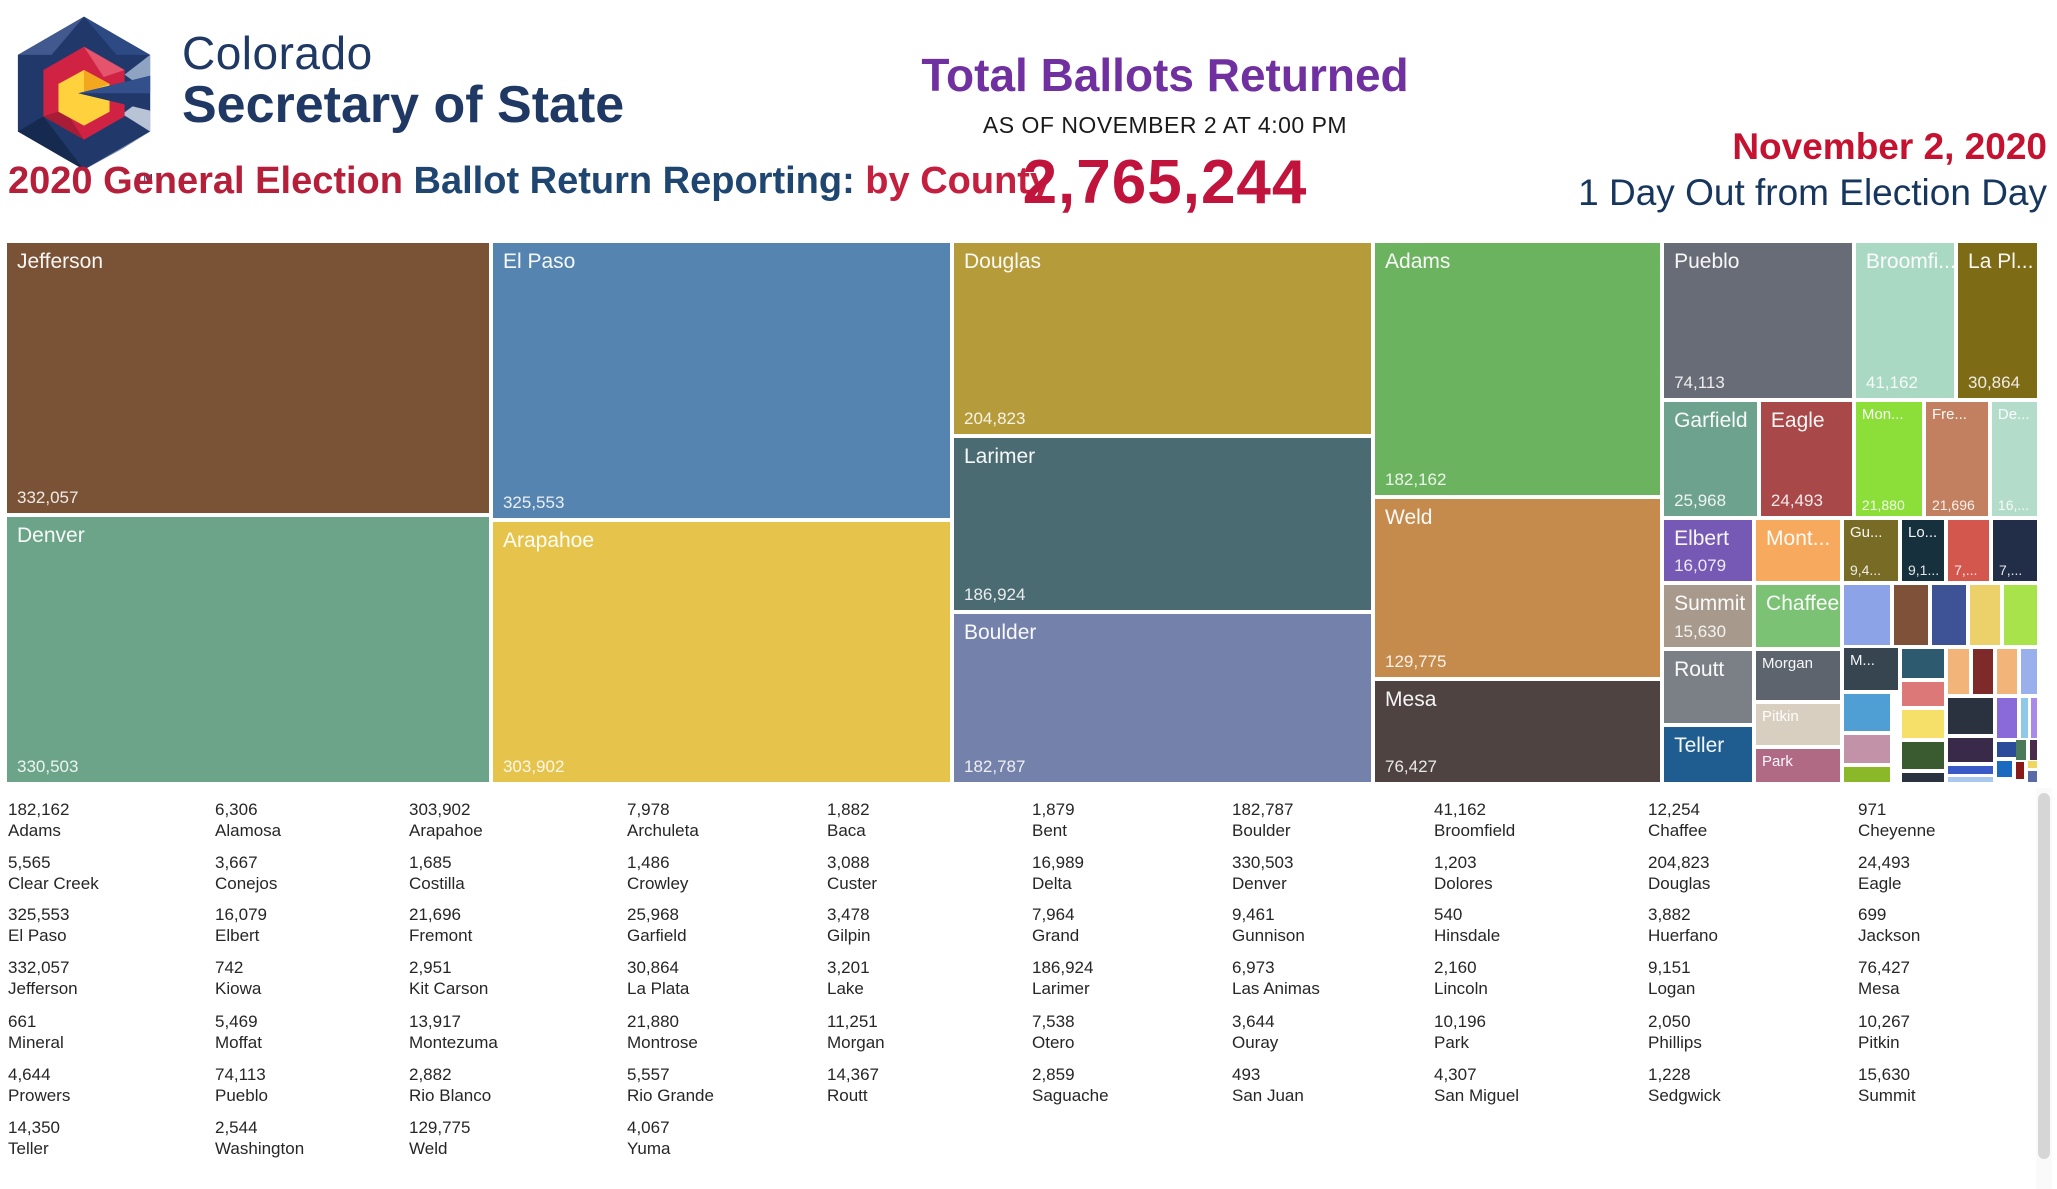 This screenshot has height=1189, width=2057. I want to click on county-cell-value: 10,267, so click(1884, 1021).